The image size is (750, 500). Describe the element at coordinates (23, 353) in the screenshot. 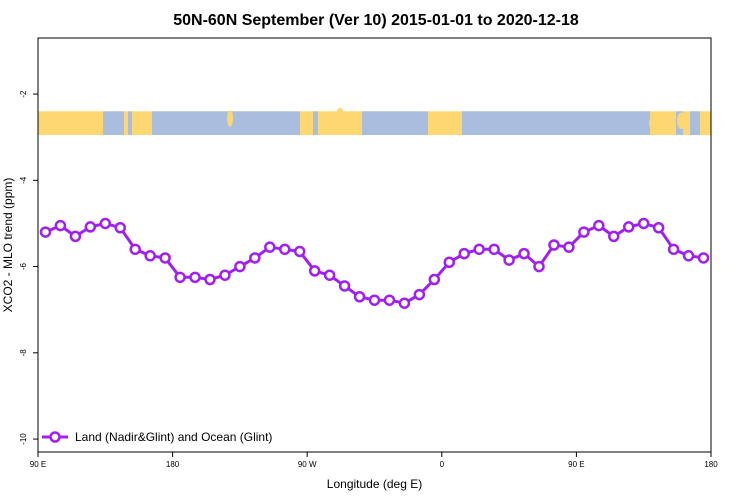

I see `y-tick-label: -8` at that location.